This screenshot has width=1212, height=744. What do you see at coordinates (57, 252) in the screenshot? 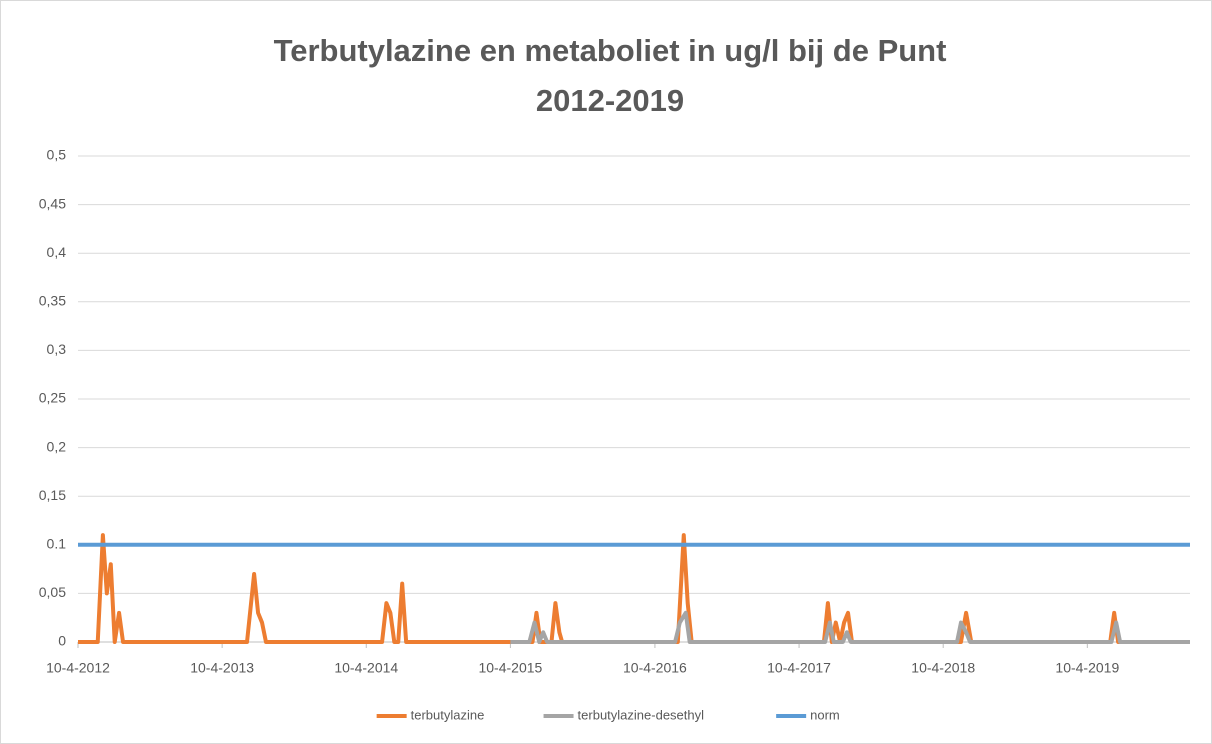
I see `y-tick-label: 0,4` at bounding box center [57, 252].